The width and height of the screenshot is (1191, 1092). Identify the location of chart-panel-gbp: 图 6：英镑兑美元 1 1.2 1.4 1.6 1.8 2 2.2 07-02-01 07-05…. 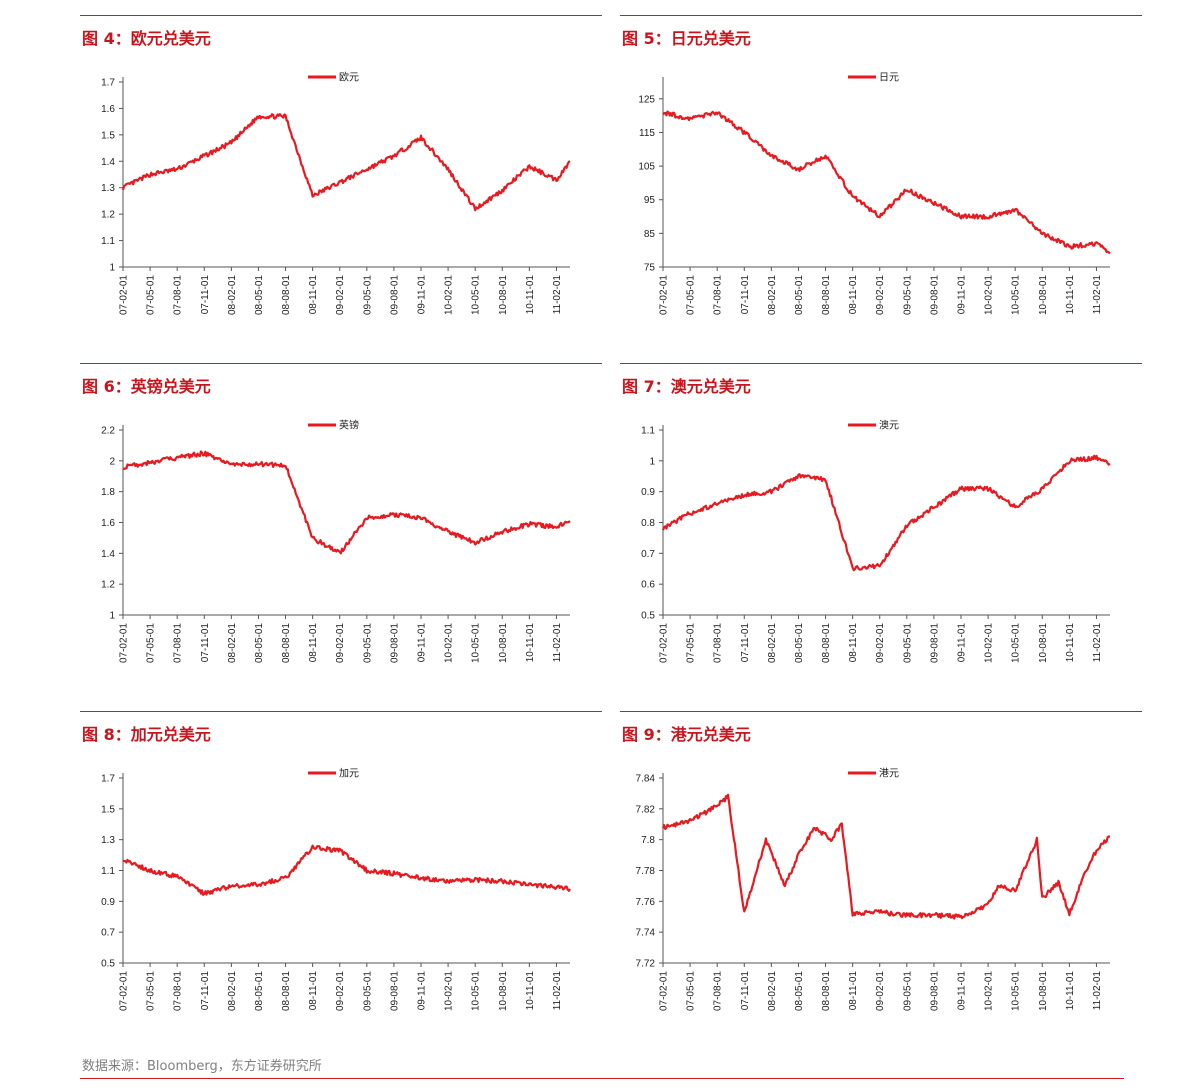
(341, 531).